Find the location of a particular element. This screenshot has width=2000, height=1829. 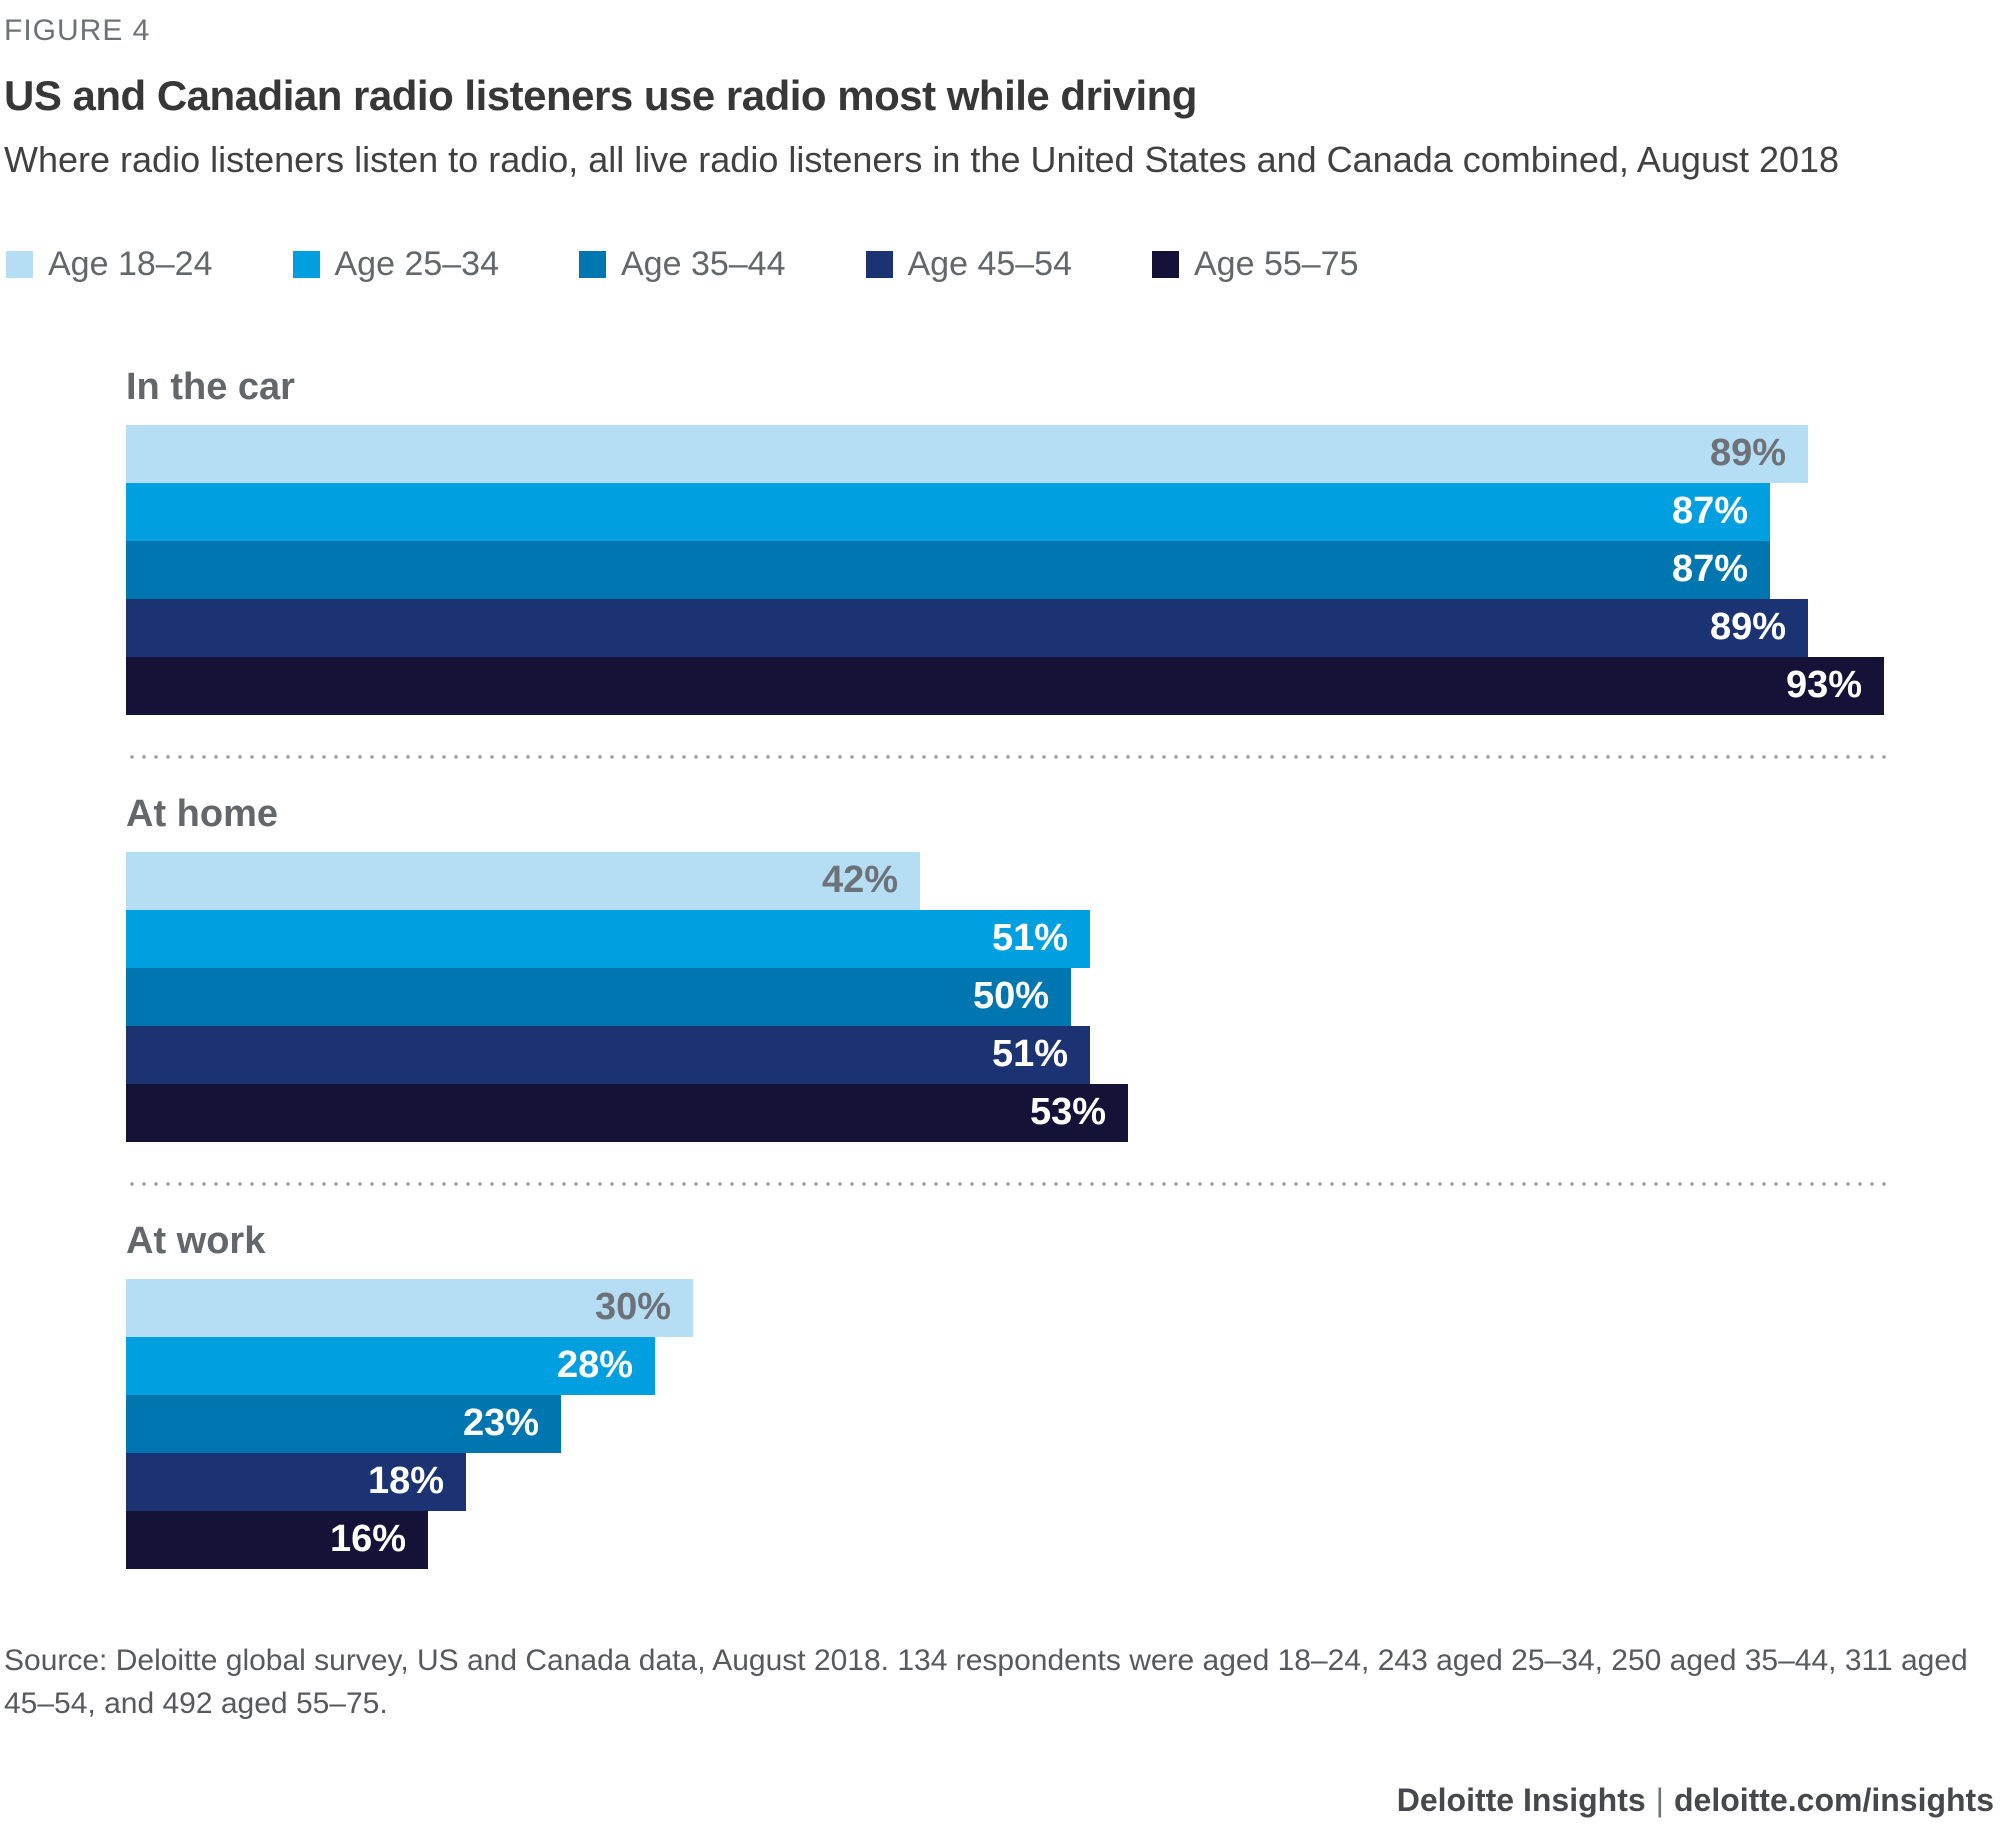

bar-row: 30% is located at coordinates (1063, 1307).